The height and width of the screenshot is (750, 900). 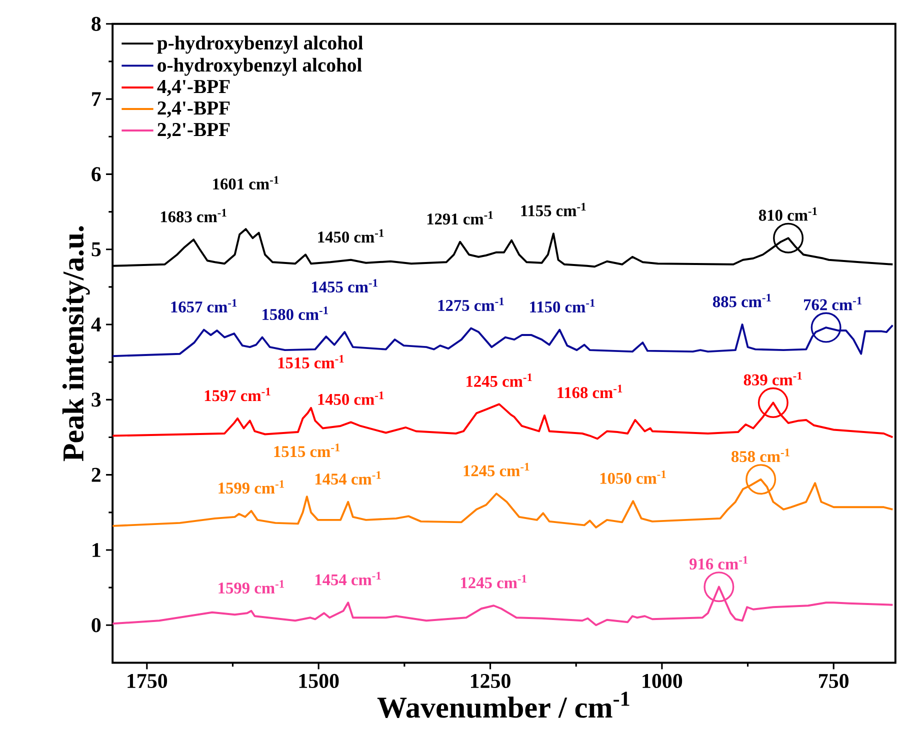 What do you see at coordinates (148, 681) in the screenshot?
I see `x-tick-label: 1750` at bounding box center [148, 681].